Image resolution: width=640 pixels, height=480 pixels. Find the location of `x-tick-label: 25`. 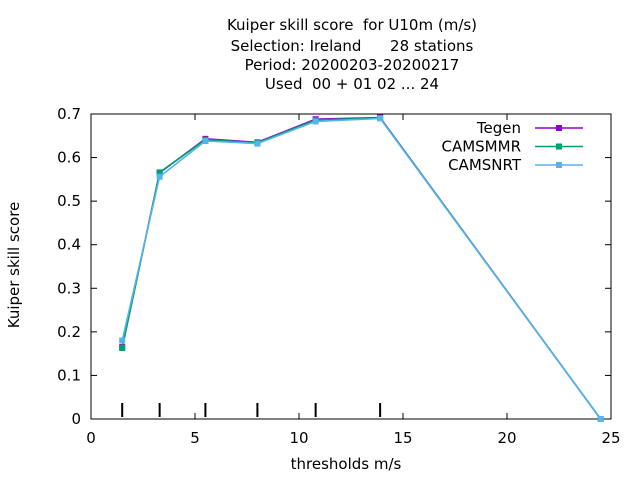

x-tick-label: 25 is located at coordinates (610, 438).